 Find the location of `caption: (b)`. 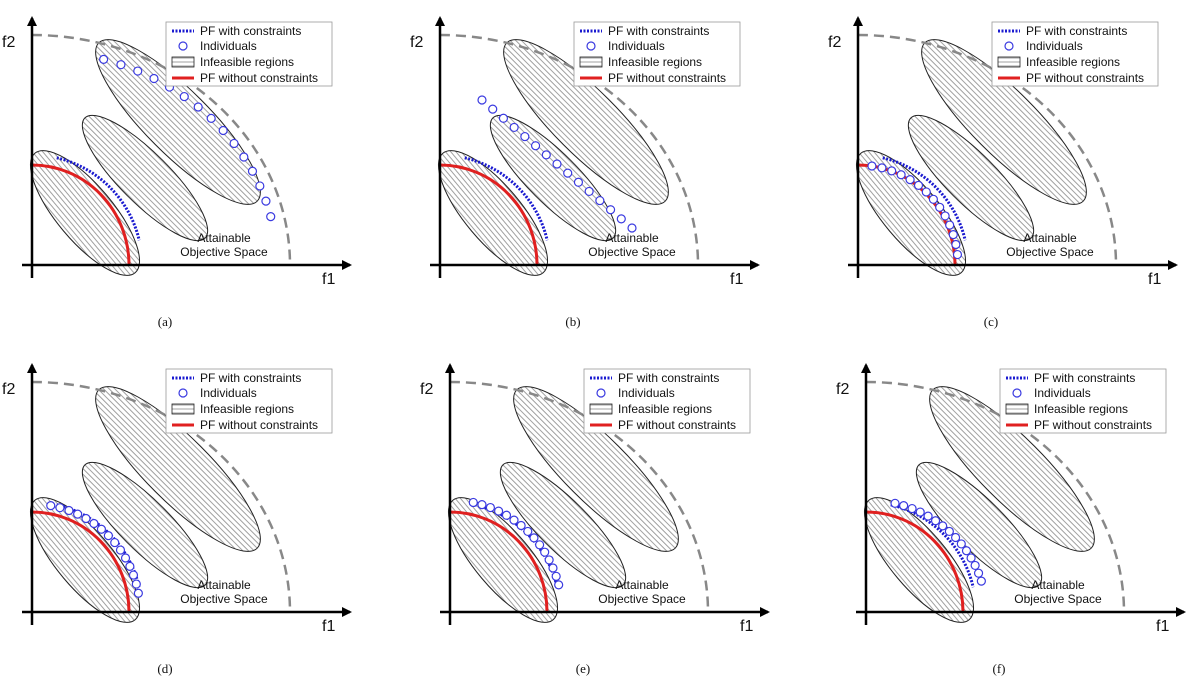

caption: (b) is located at coordinates (572, 321).